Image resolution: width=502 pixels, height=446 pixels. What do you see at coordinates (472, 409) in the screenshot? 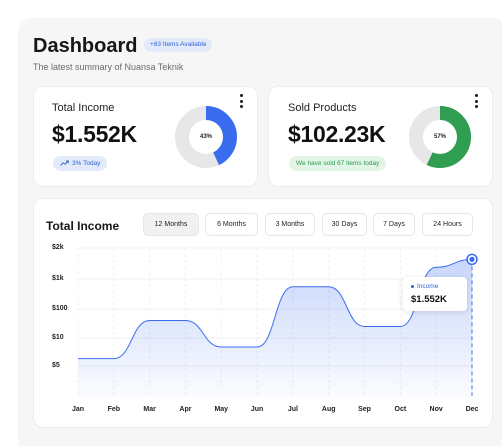
I see `x-tick-label: Dec` at bounding box center [472, 409].